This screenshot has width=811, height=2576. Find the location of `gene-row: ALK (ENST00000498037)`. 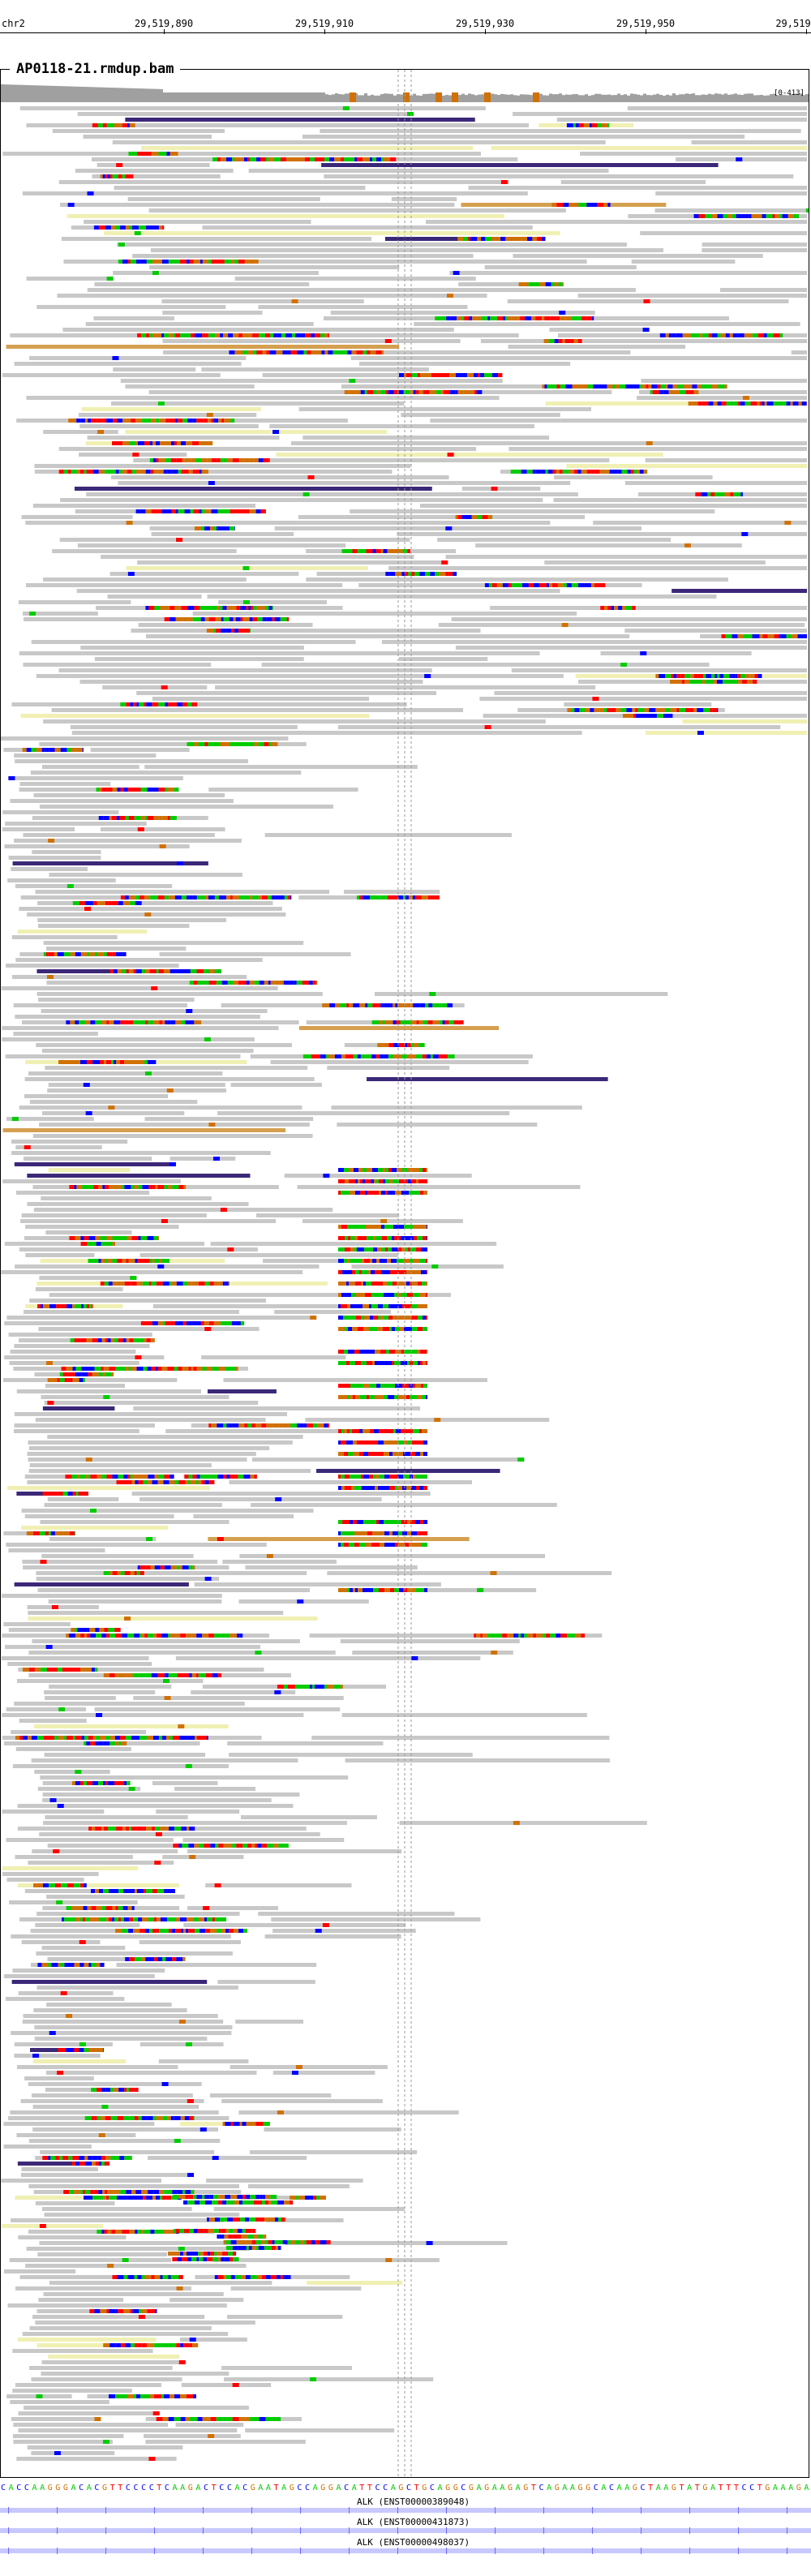

gene-row: ALK (ENST00000498037) is located at coordinates (405, 2546).